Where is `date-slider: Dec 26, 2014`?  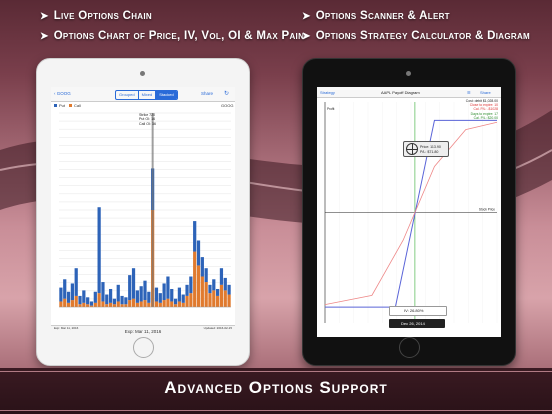
date-slider: Dec 26, 2014 is located at coordinates (417, 323).